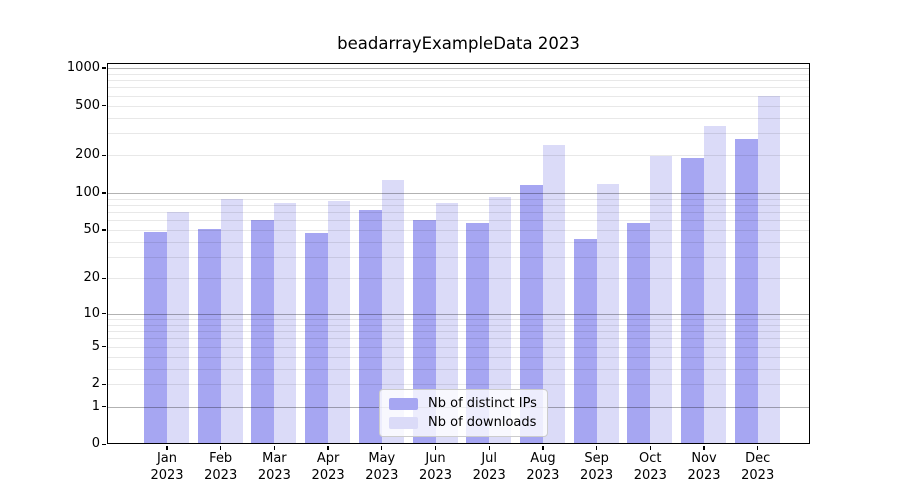 This screenshot has height=500, width=900. Describe the element at coordinates (382, 467) in the screenshot. I see `x-tick-label: May 2023` at that location.